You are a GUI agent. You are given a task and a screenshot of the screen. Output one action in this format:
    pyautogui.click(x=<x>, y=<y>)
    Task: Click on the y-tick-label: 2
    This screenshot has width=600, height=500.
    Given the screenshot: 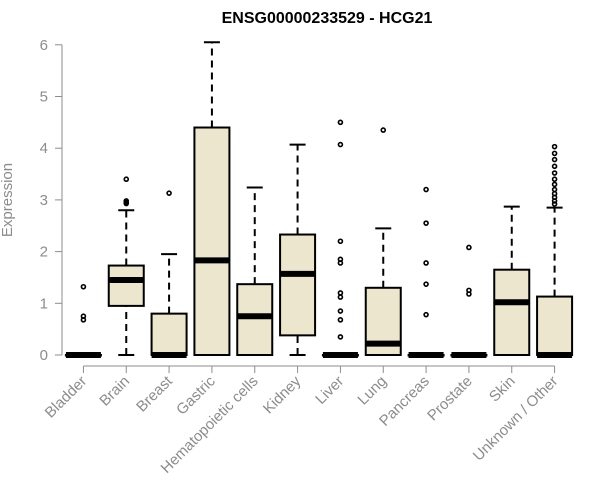 What is the action you would take?
    pyautogui.click(x=44, y=252)
    